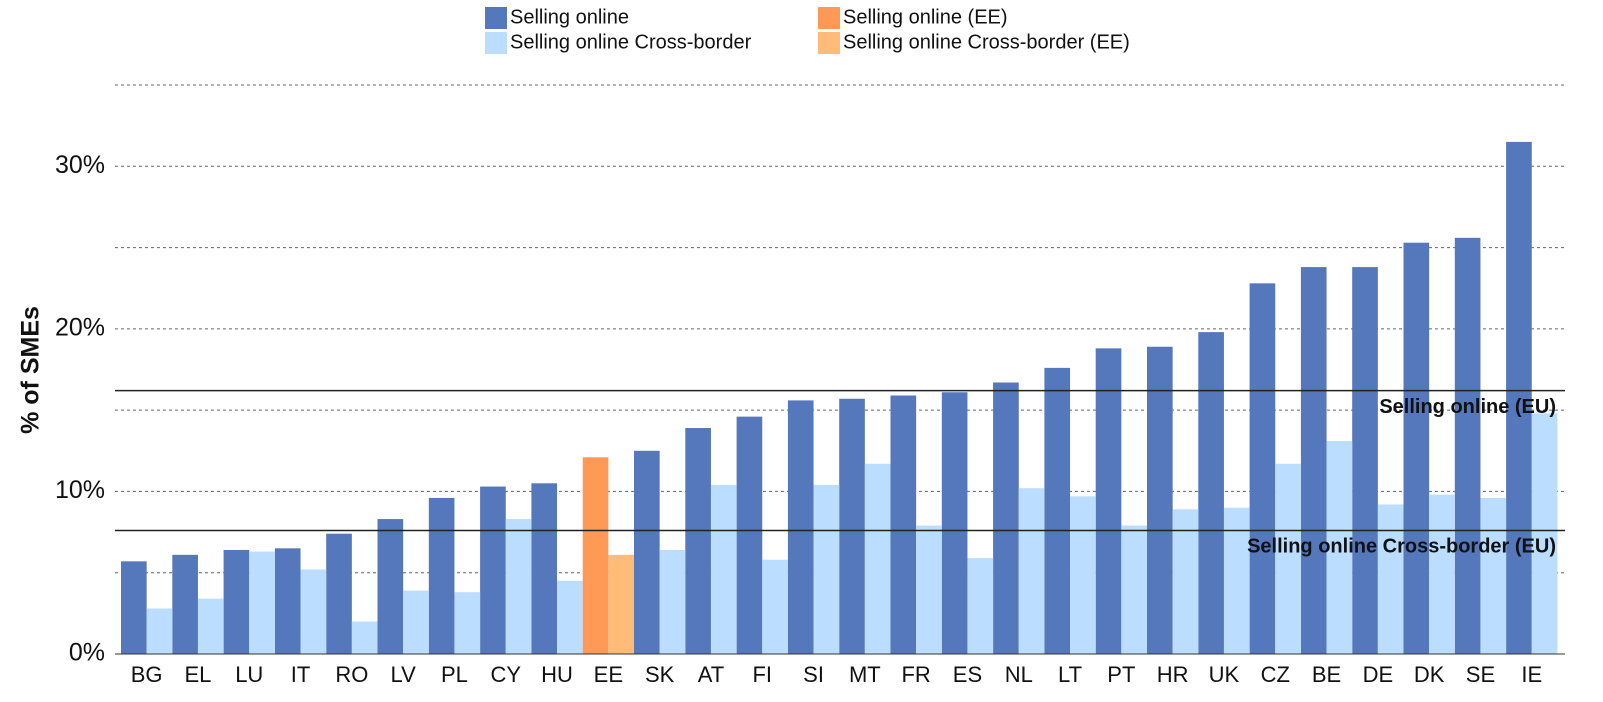 The height and width of the screenshot is (702, 1603). Describe the element at coordinates (80, 490) in the screenshot. I see `y-tick-label: 10%` at that location.